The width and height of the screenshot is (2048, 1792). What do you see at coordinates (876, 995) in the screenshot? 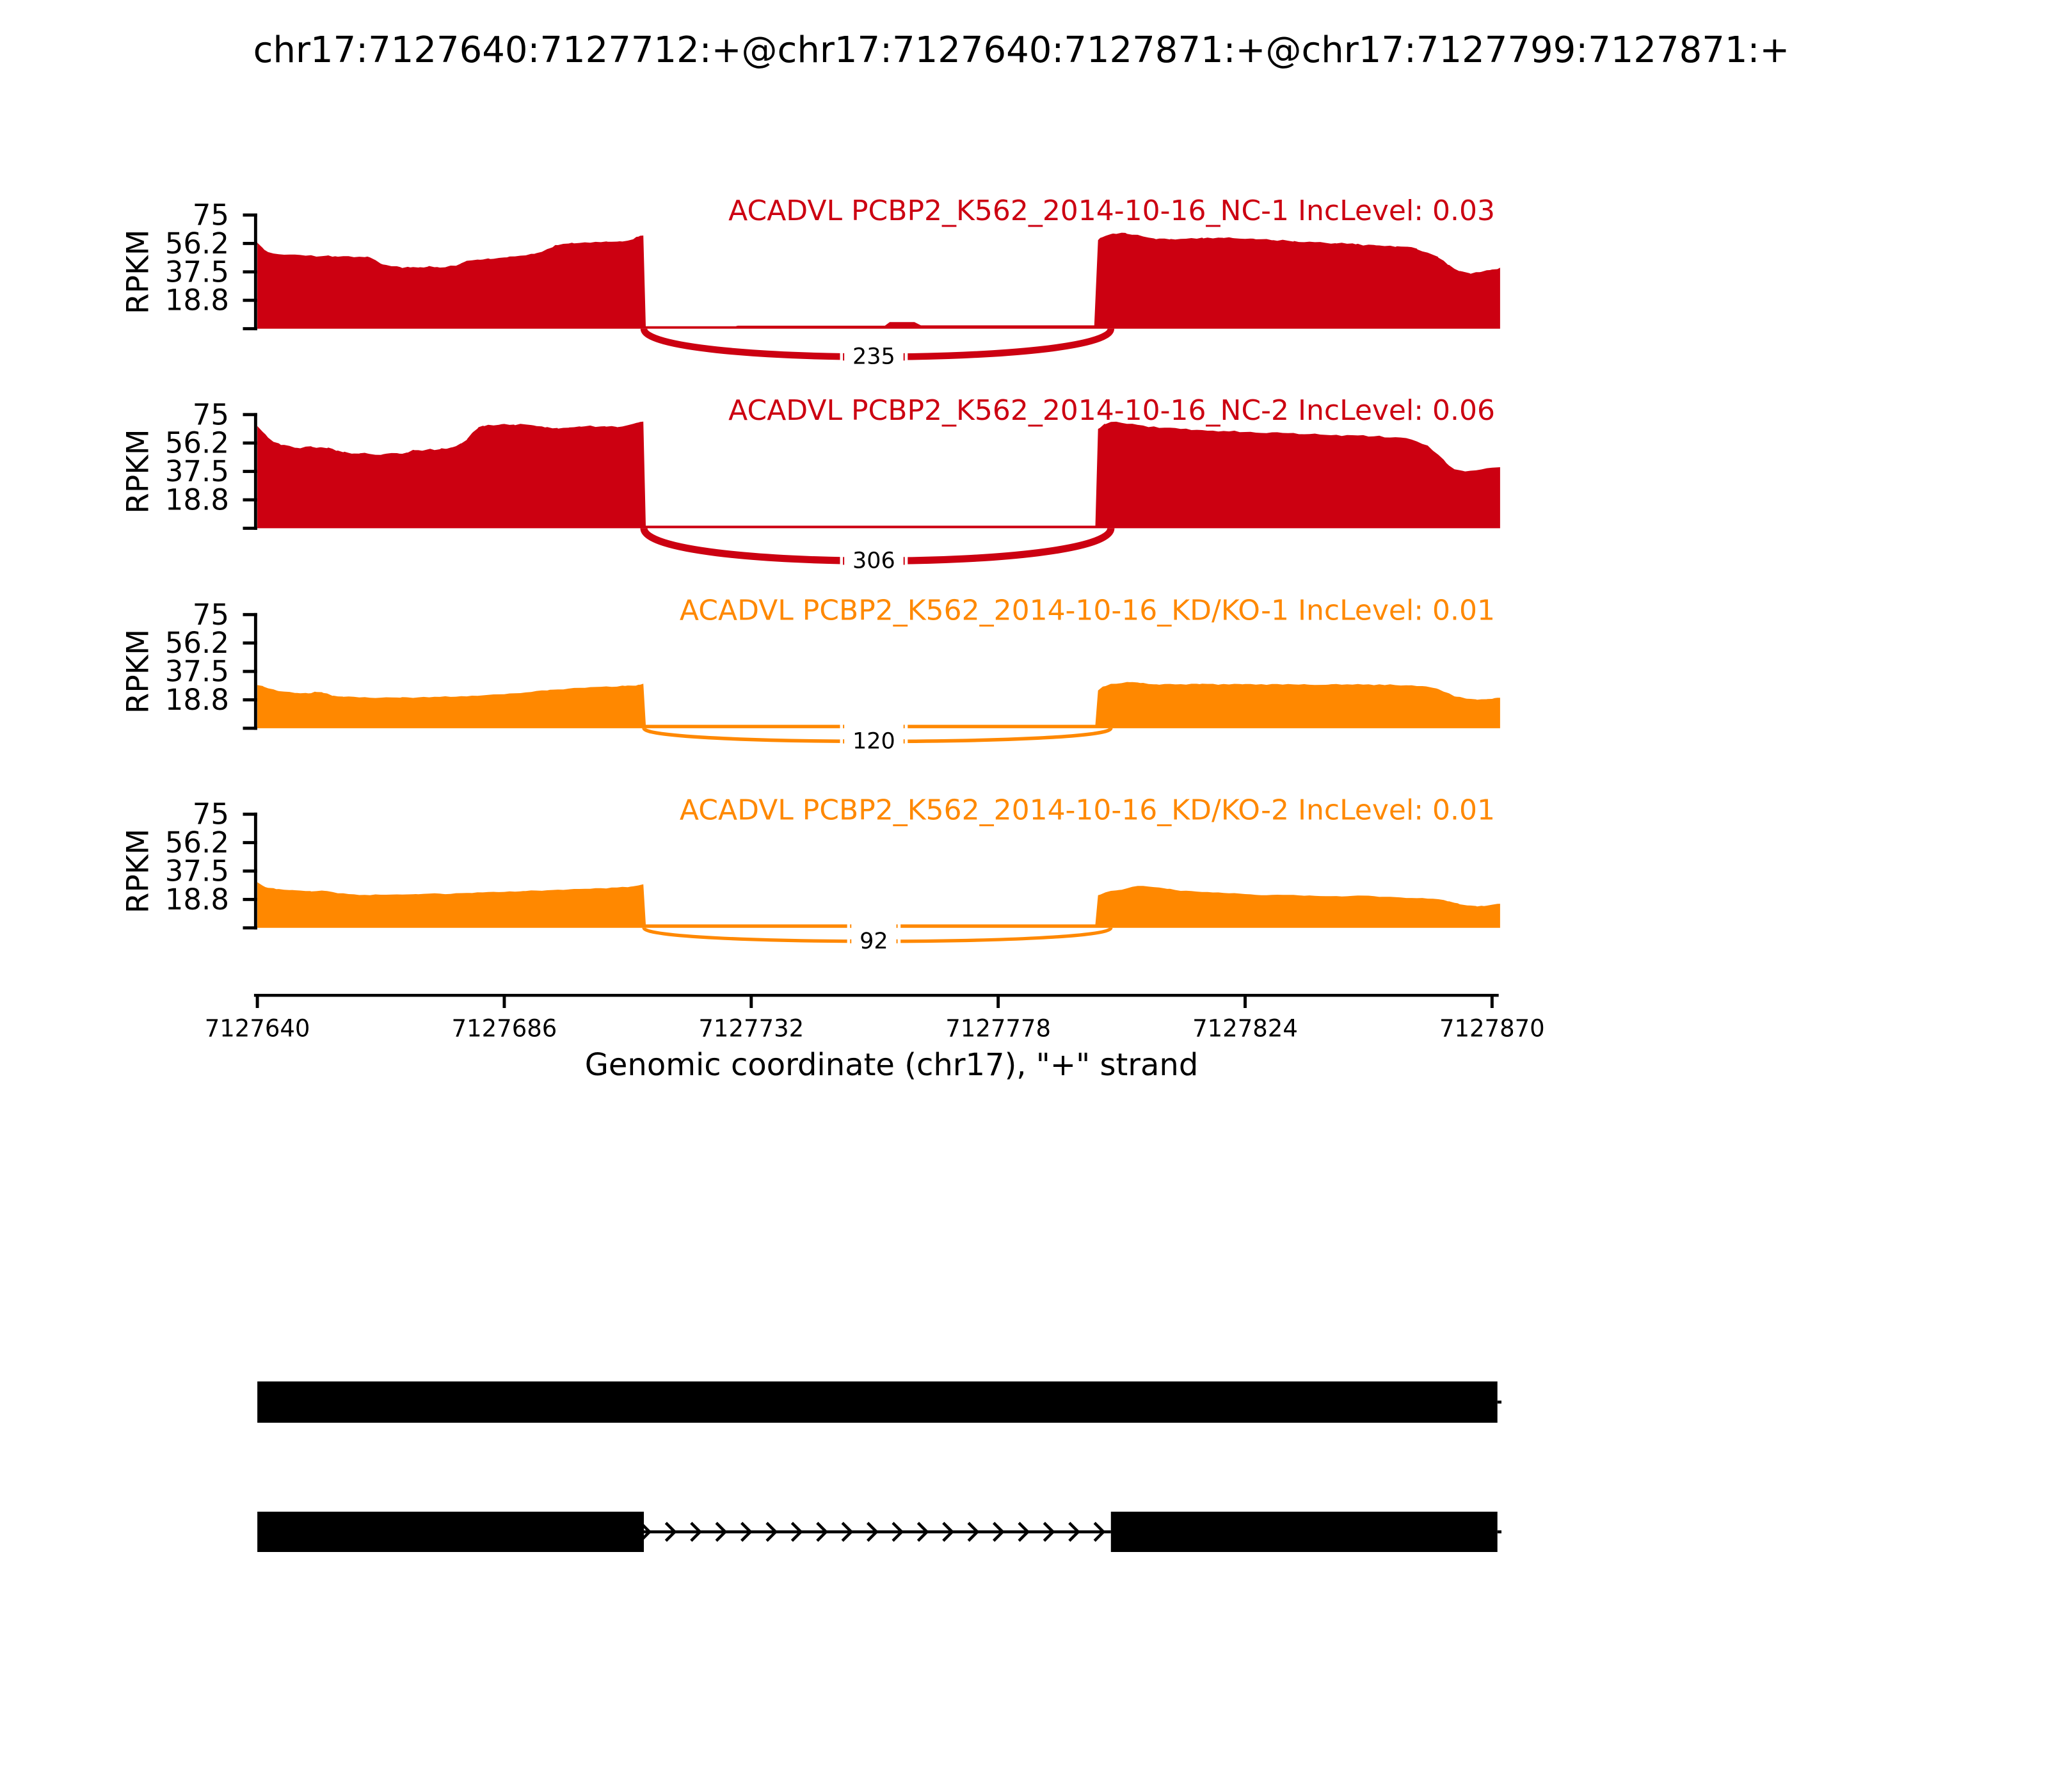
I see `x-axis-spine` at bounding box center [876, 995].